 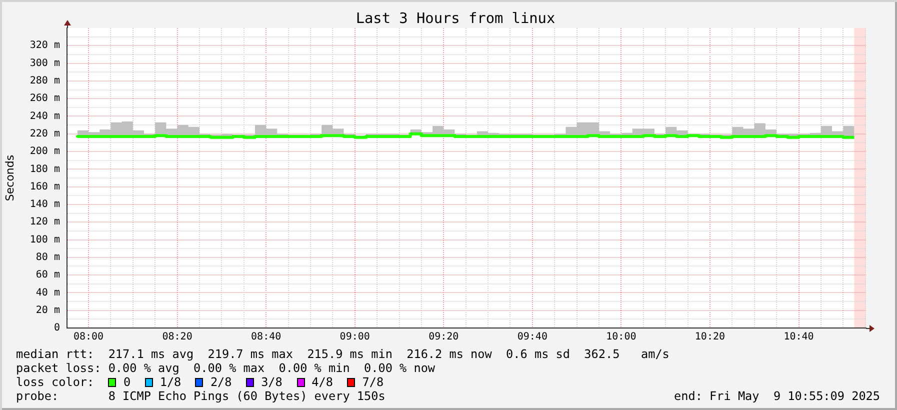 I want to click on x-tick-label: 09:40, so click(x=532, y=337).